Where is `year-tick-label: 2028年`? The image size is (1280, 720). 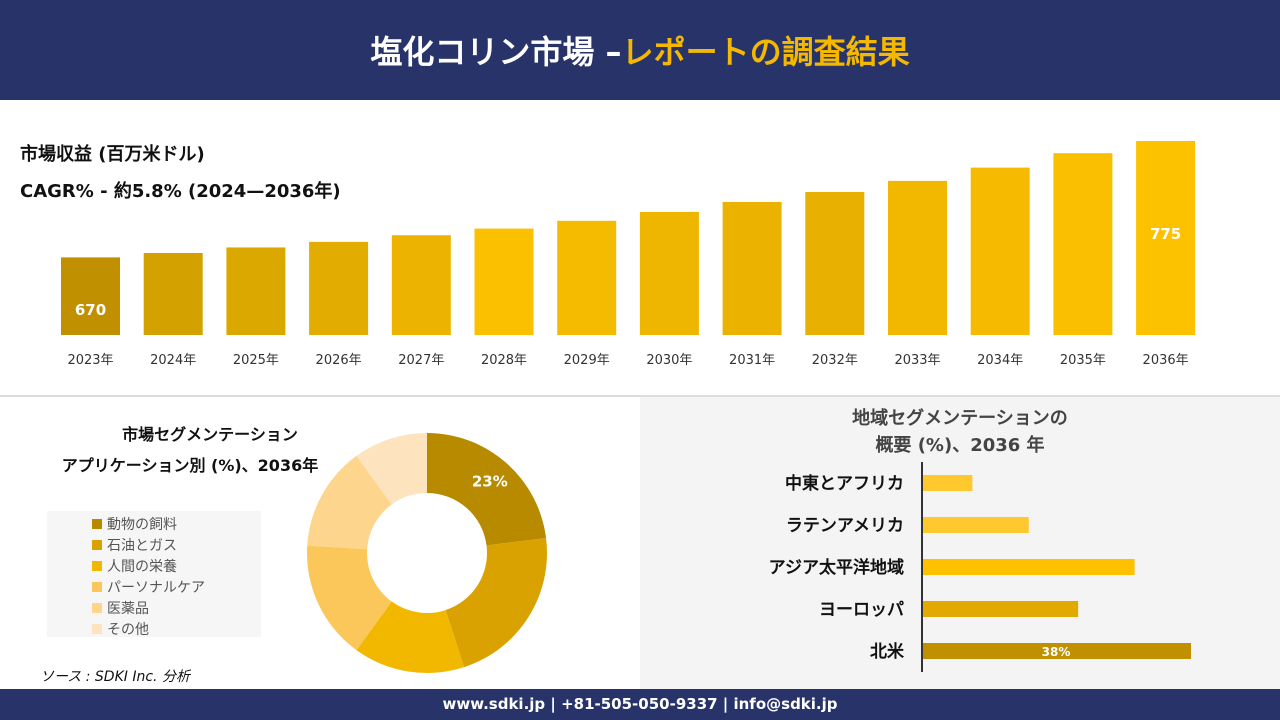
year-tick-label: 2028年 is located at coordinates (504, 360).